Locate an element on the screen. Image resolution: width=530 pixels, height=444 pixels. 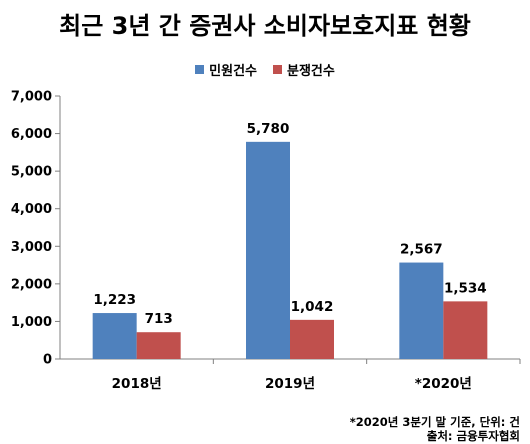
chart-legend: 민원건수 분쟁건수 is located at coordinates (265, 69).